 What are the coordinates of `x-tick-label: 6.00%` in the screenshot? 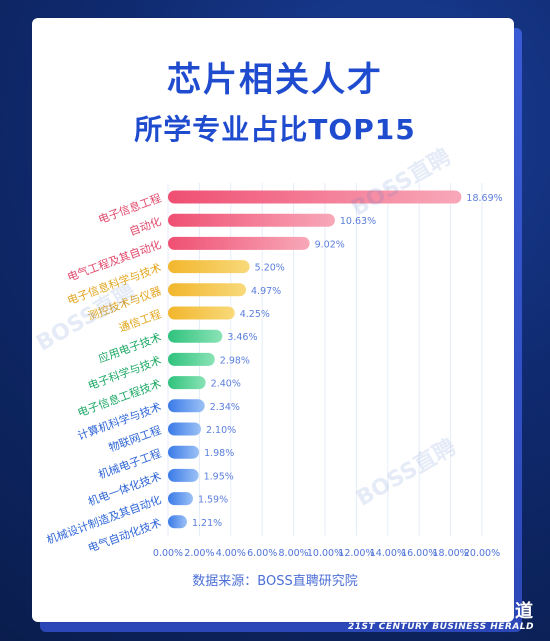 It's located at (262, 553).